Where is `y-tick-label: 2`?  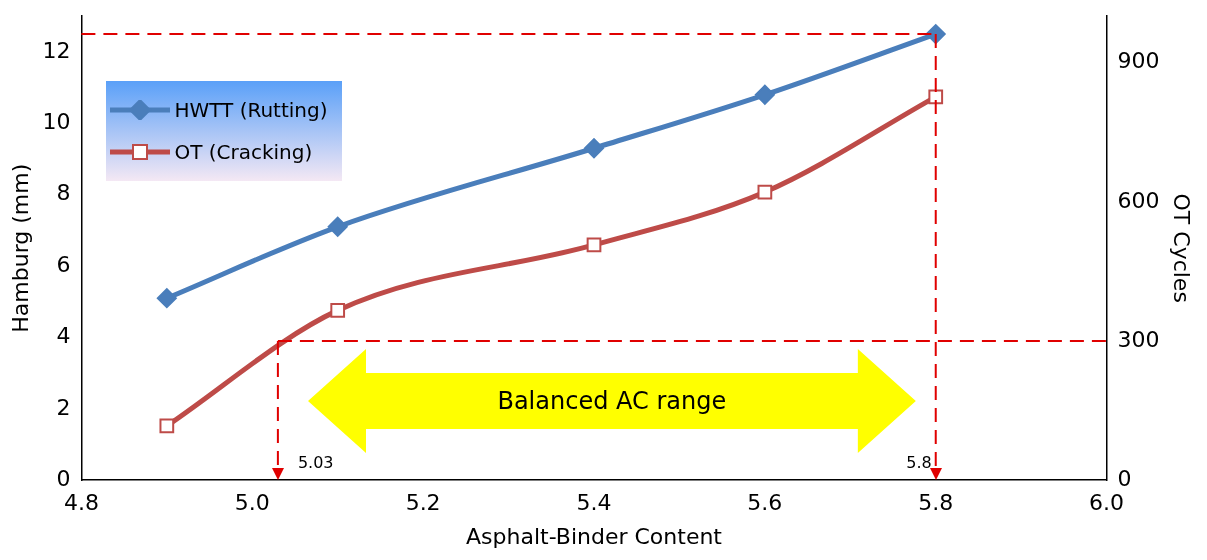
y-tick-label: 2 is located at coordinates (63, 407).